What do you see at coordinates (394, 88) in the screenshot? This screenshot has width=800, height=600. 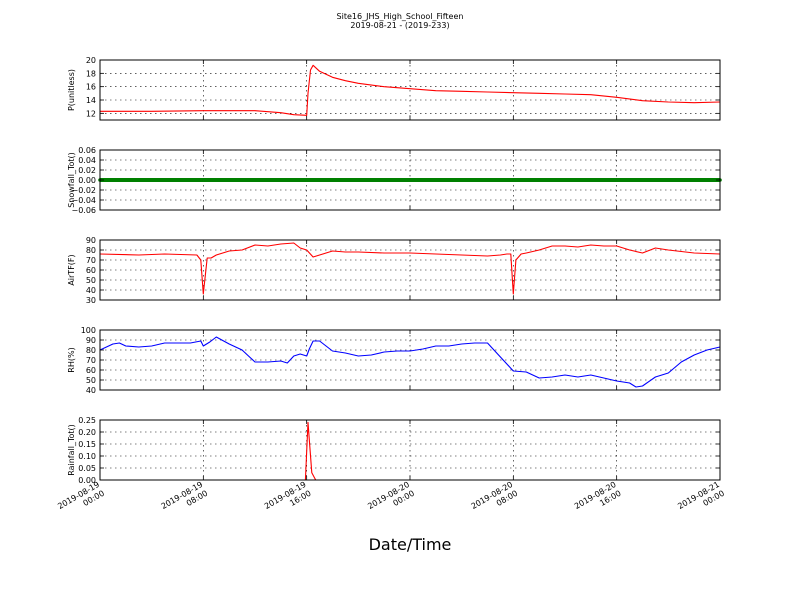 I see `panel-1: 12 14 16 18 20 P(unitless)` at bounding box center [394, 88].